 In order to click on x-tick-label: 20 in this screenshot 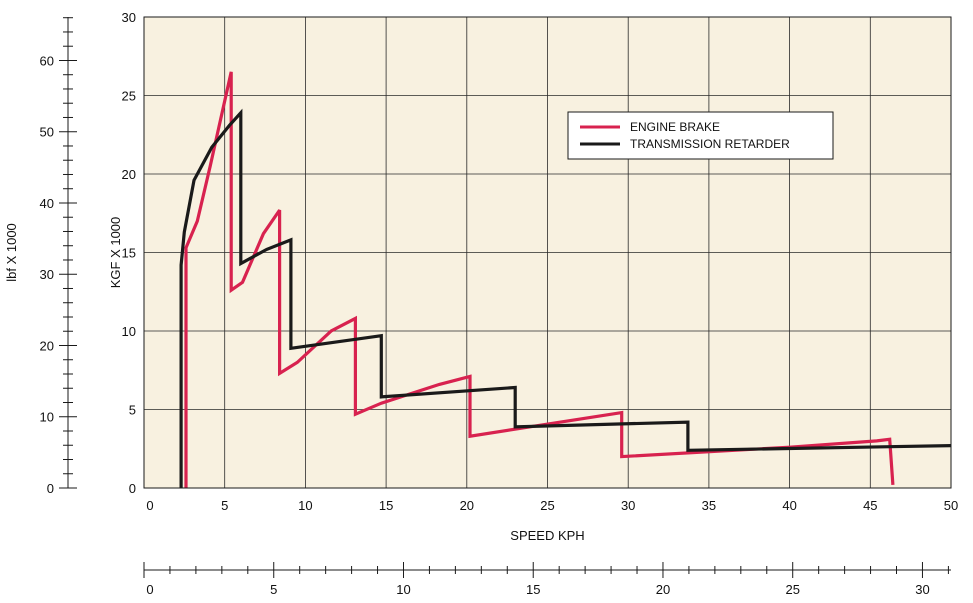, I will do `click(467, 505)`.